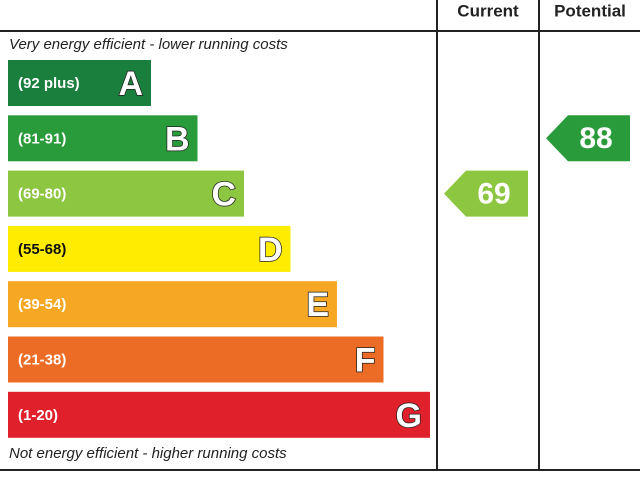  I want to click on band-range: (21-38), so click(42, 359).